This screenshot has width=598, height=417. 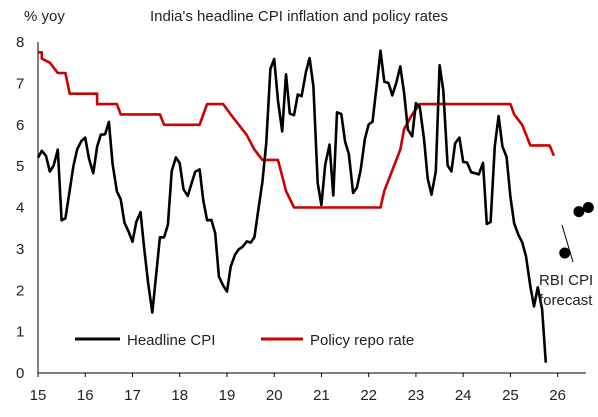 I want to click on x-tick-label: 26, so click(x=557, y=395).